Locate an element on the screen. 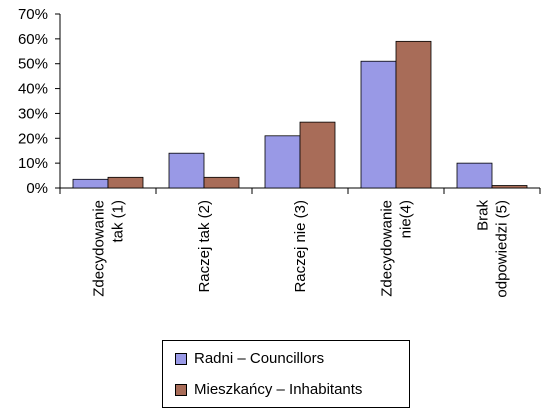  y-tick-label: 30% is located at coordinates (33, 113).